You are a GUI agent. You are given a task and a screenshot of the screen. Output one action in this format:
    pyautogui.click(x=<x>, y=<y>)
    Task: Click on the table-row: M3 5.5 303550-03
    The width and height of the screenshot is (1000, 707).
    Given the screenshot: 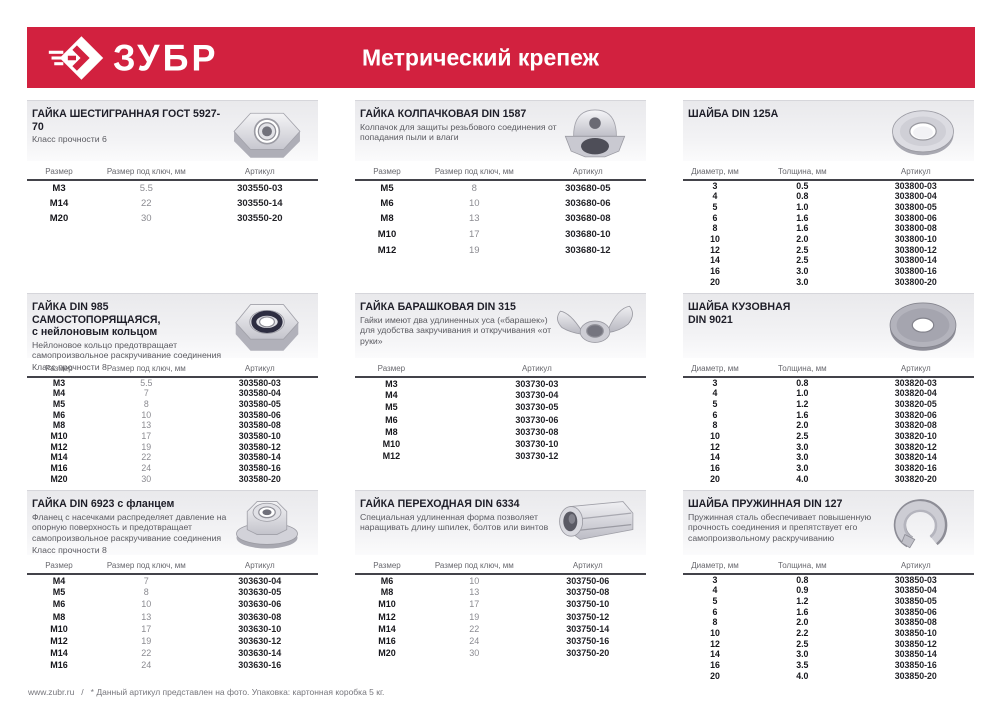 What is the action you would take?
    pyautogui.click(x=172, y=188)
    